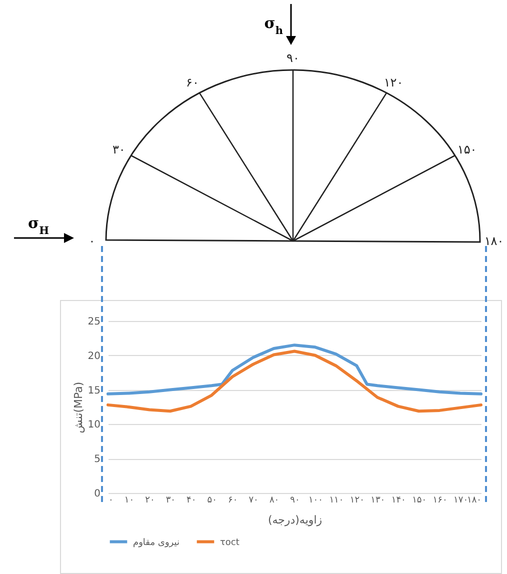 The width and height of the screenshot is (507, 574). Describe the element at coordinates (398, 501) in the screenshot. I see `x-tick-label: ۱۴۰` at that location.